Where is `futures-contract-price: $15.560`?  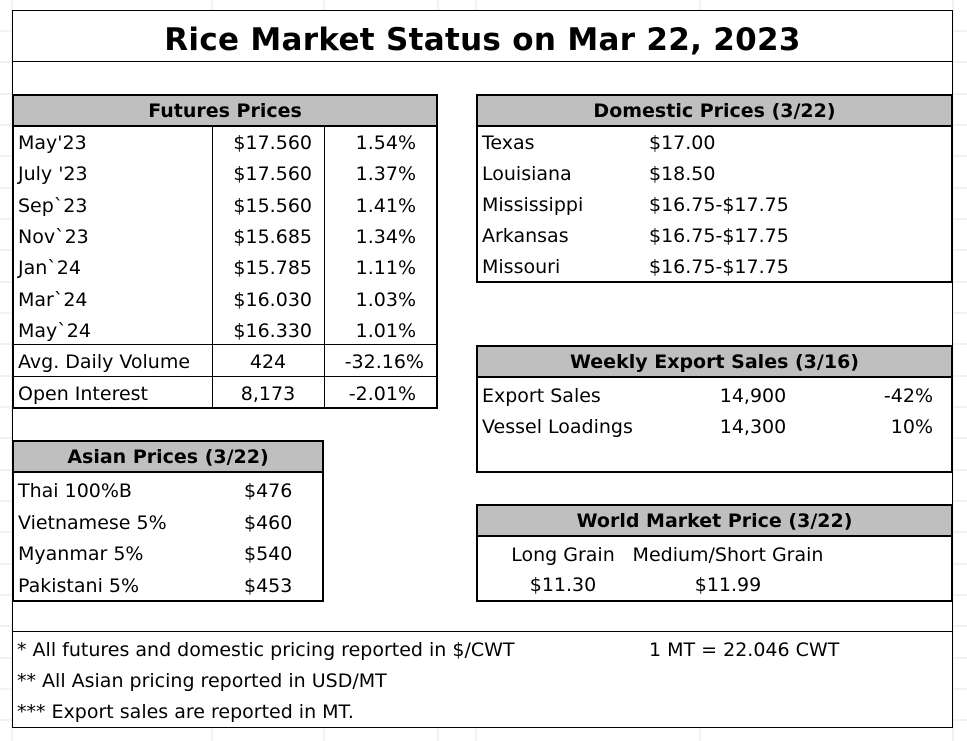 futures-contract-price: $15.560 is located at coordinates (272, 205).